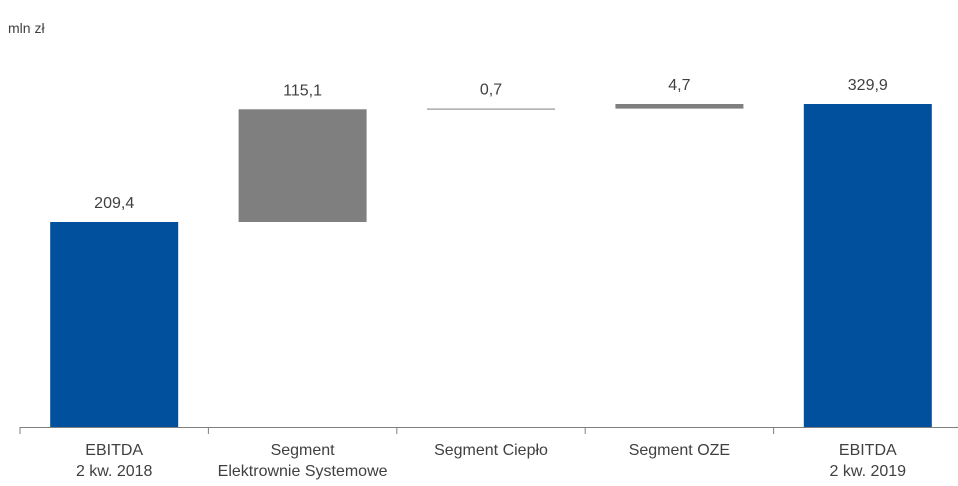 The height and width of the screenshot is (486, 958). I want to click on category-label-5-line-1: EBITDA, so click(868, 450).